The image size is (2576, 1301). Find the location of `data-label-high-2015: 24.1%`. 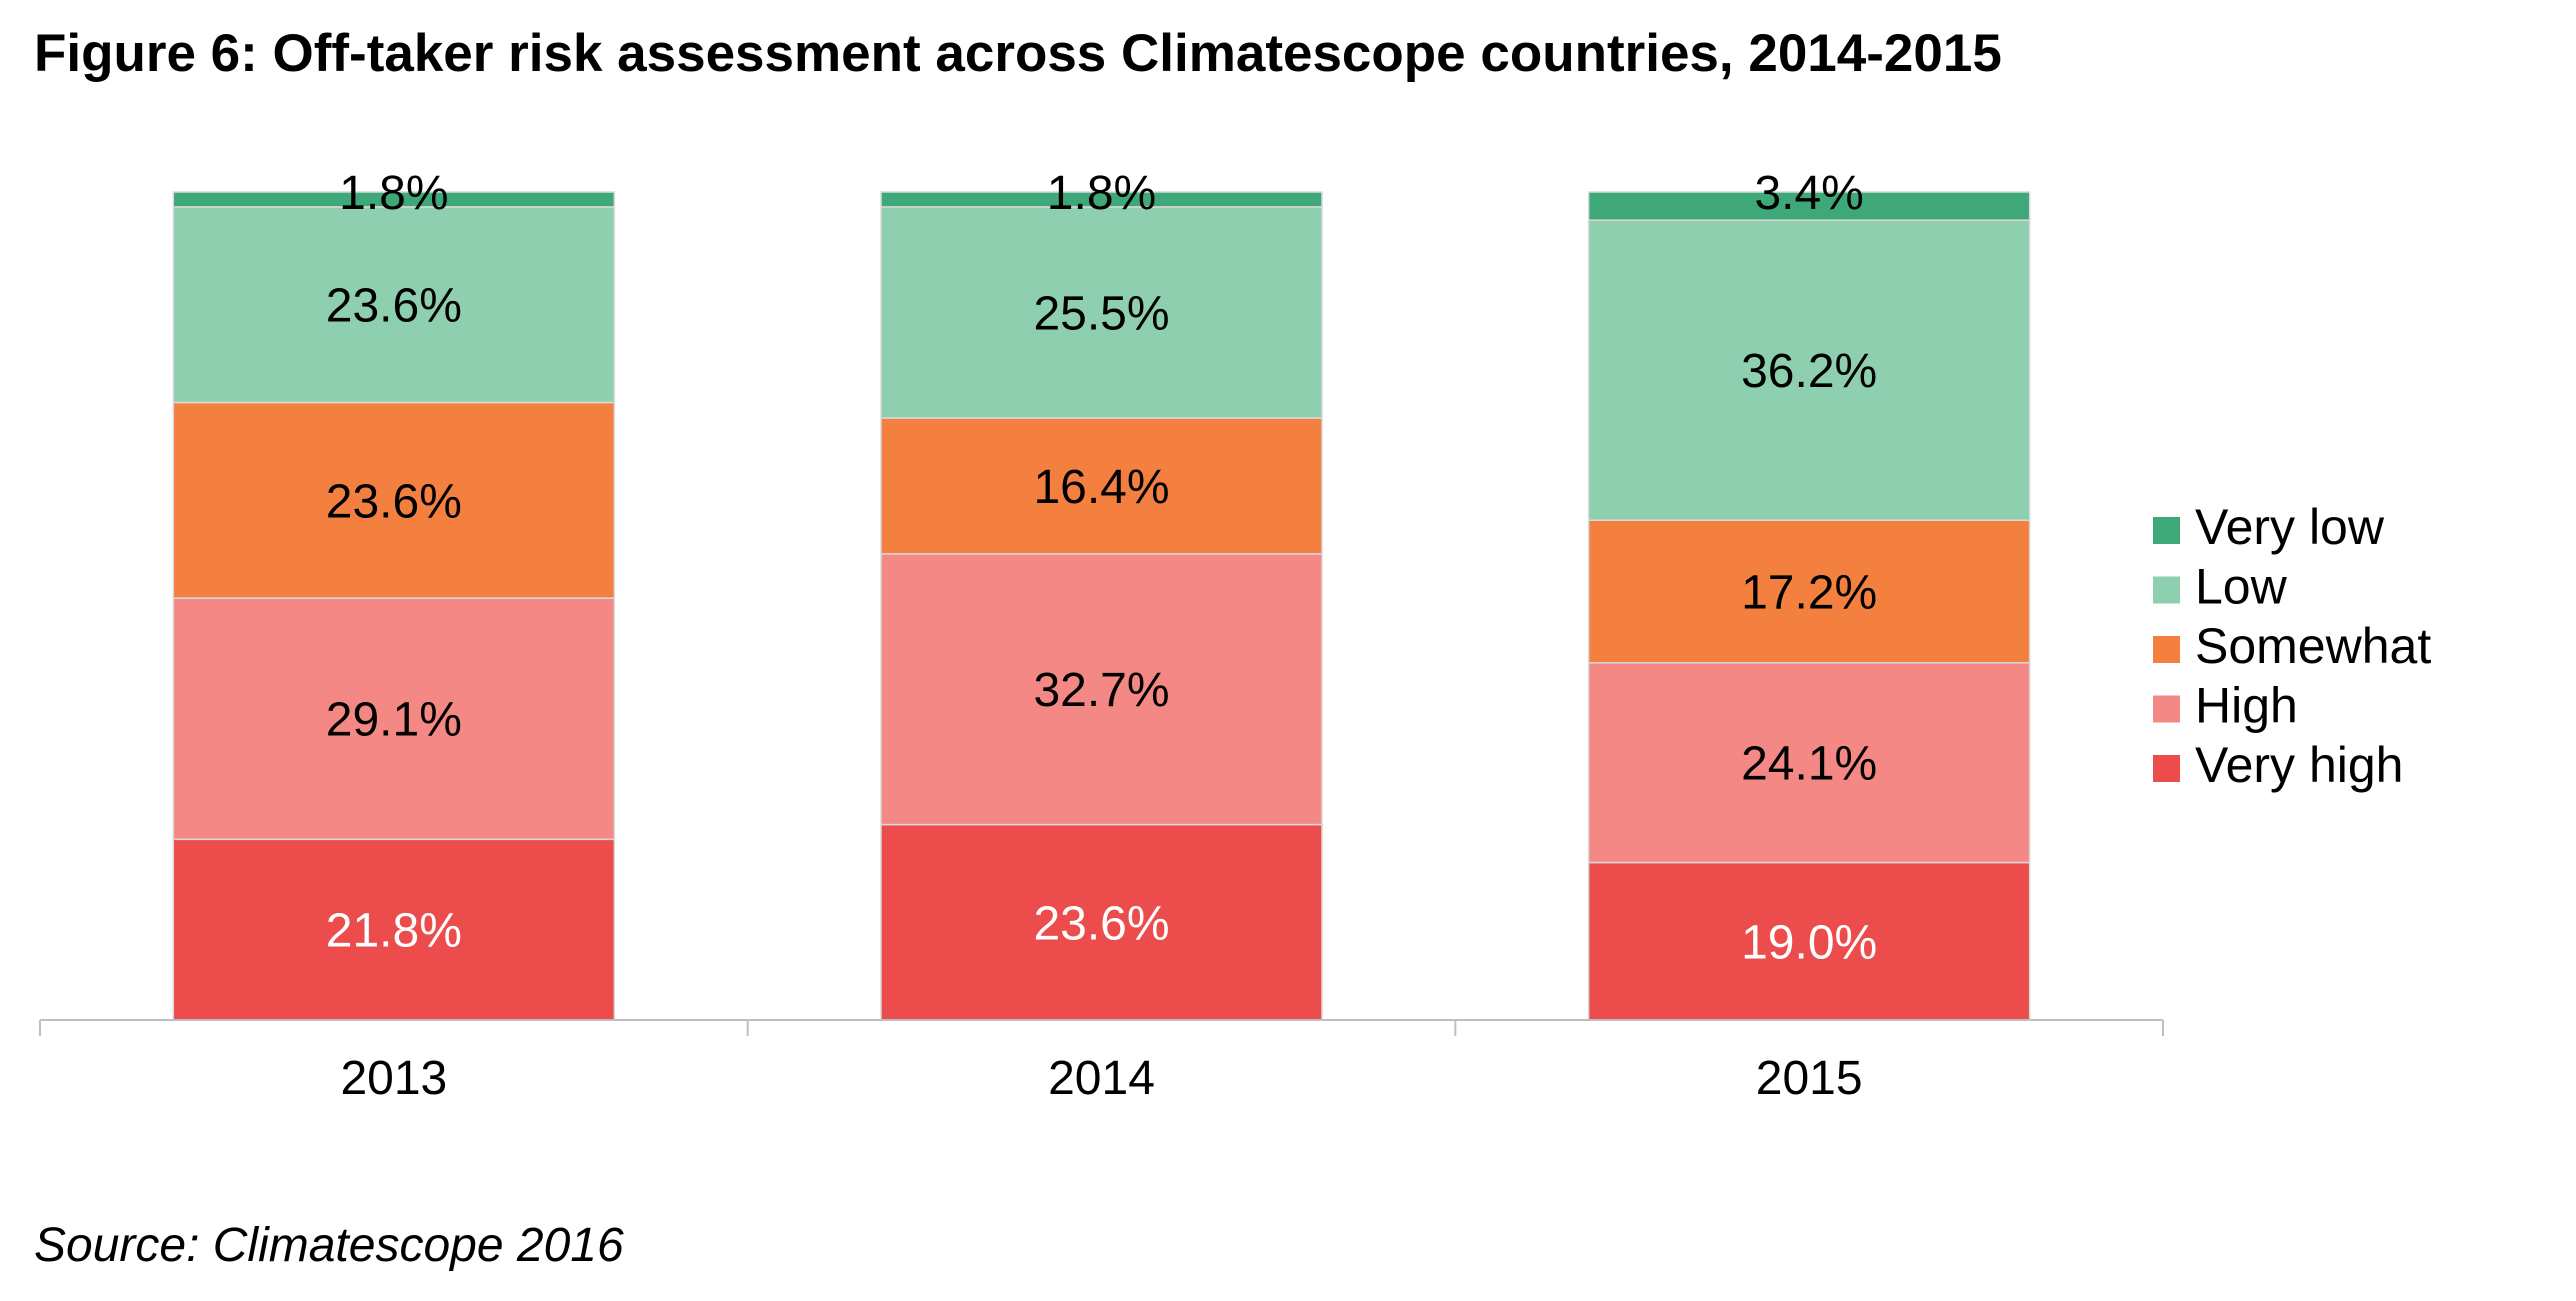

data-label-high-2015: 24.1% is located at coordinates (1809, 764).